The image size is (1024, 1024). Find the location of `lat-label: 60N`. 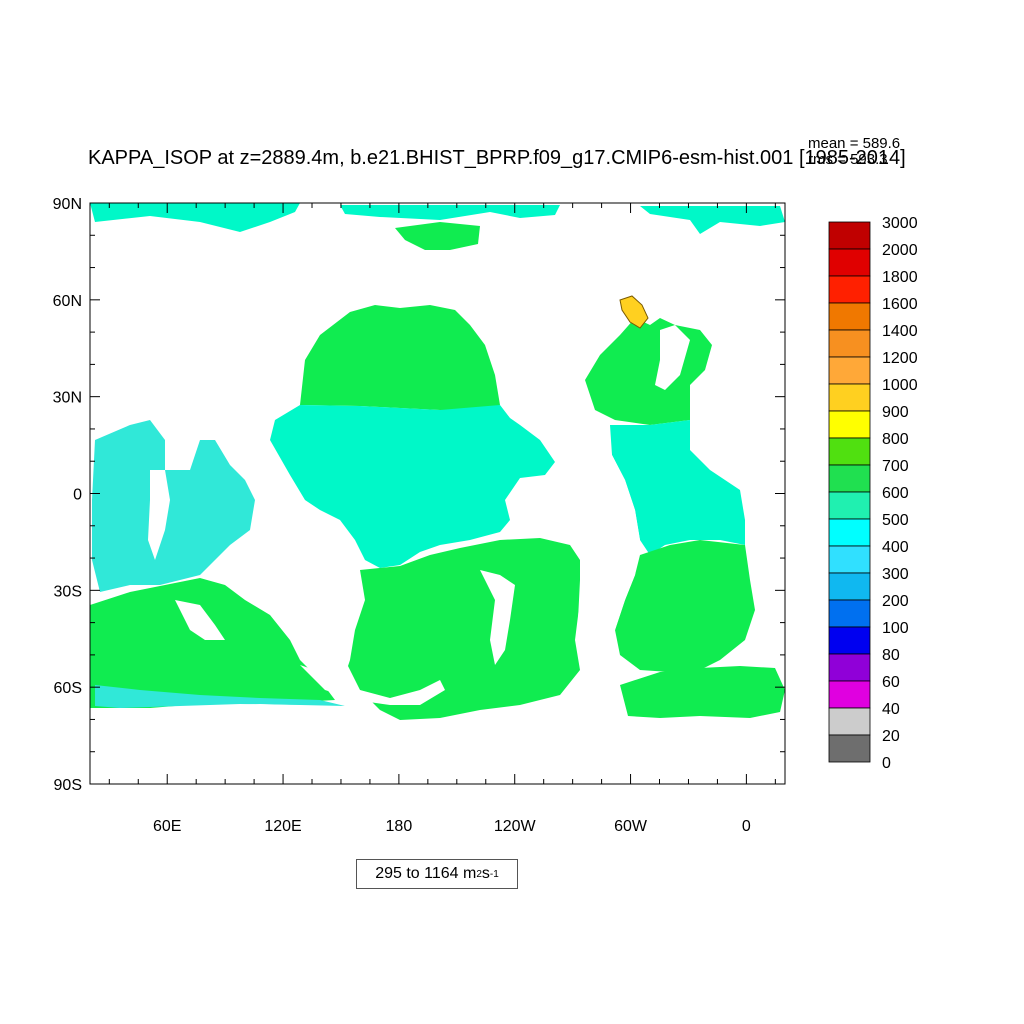

lat-label: 60N is located at coordinates (67, 301).